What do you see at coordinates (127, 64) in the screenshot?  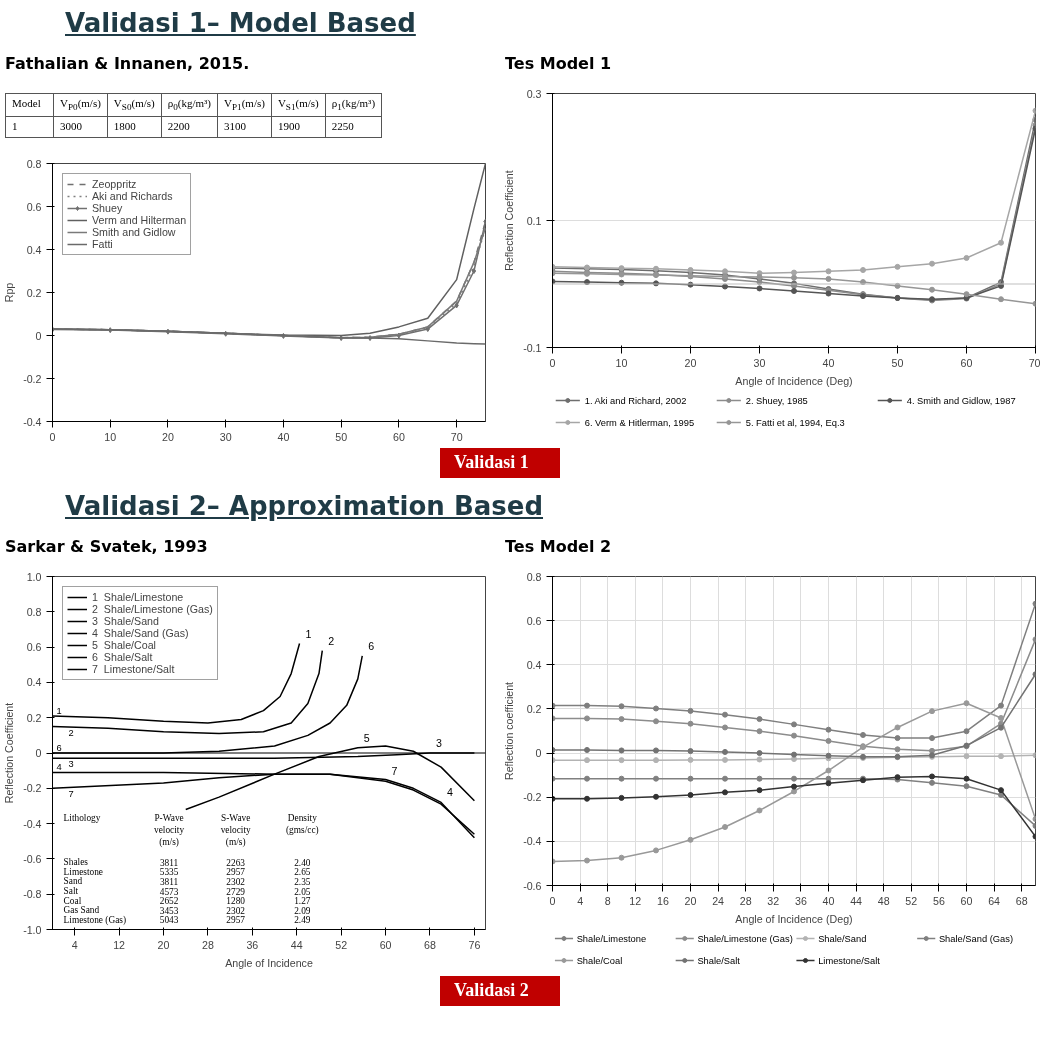 I see `chart-title: Fathalian & Innanen, 2015.` at bounding box center [127, 64].